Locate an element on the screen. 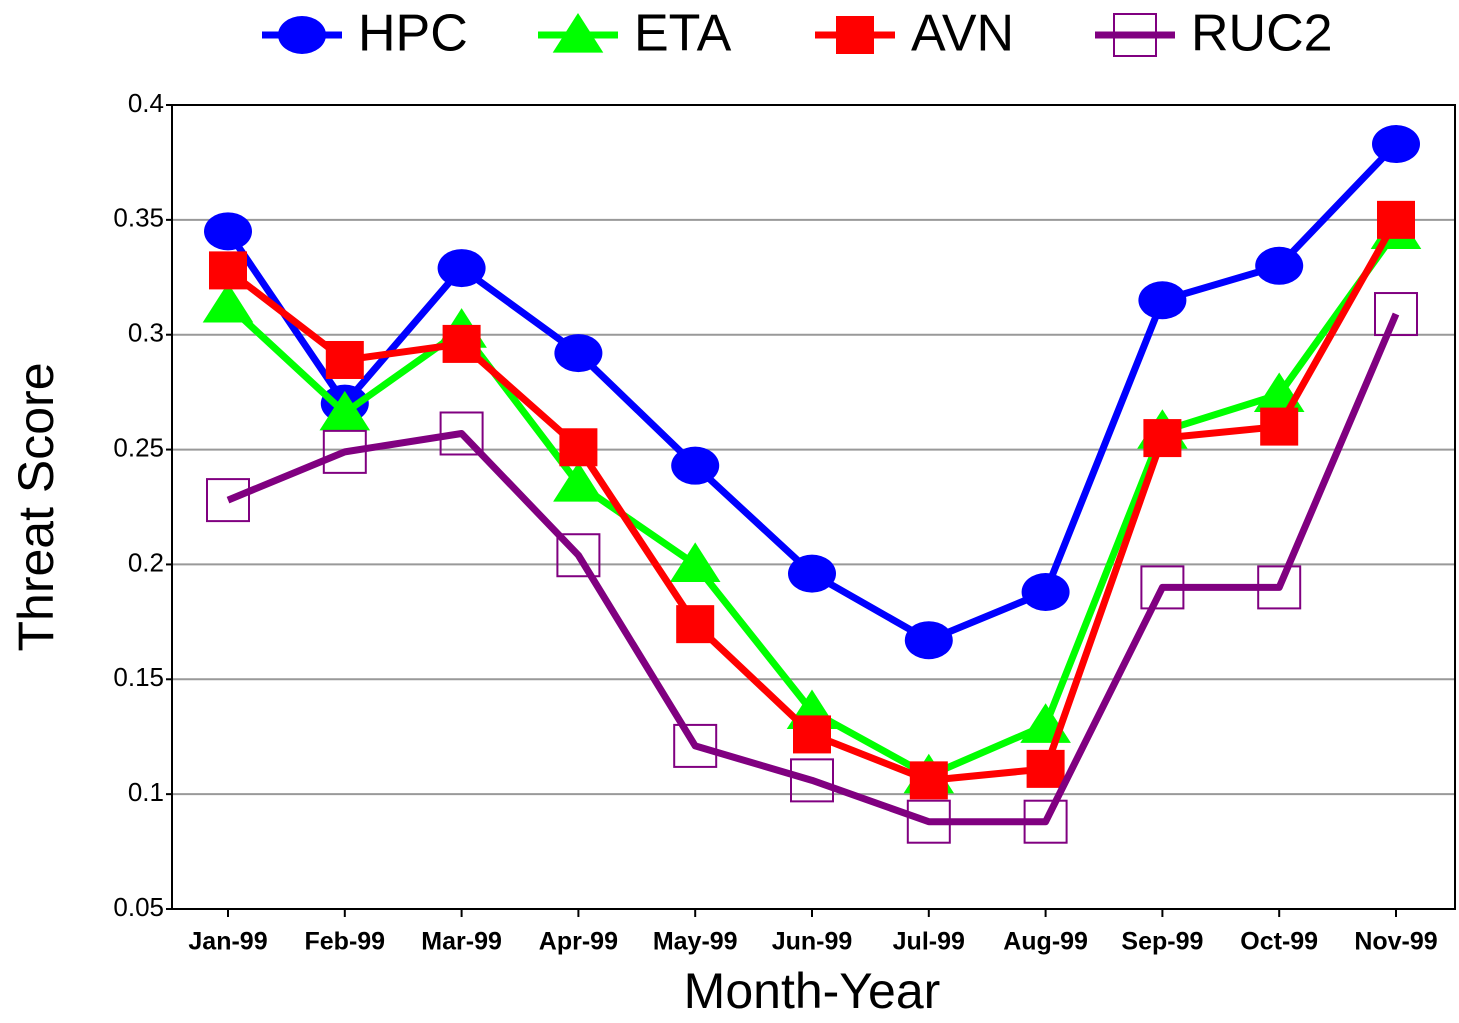 The image size is (1459, 1023). x-tick-label: Apr-99 is located at coordinates (578, 942).